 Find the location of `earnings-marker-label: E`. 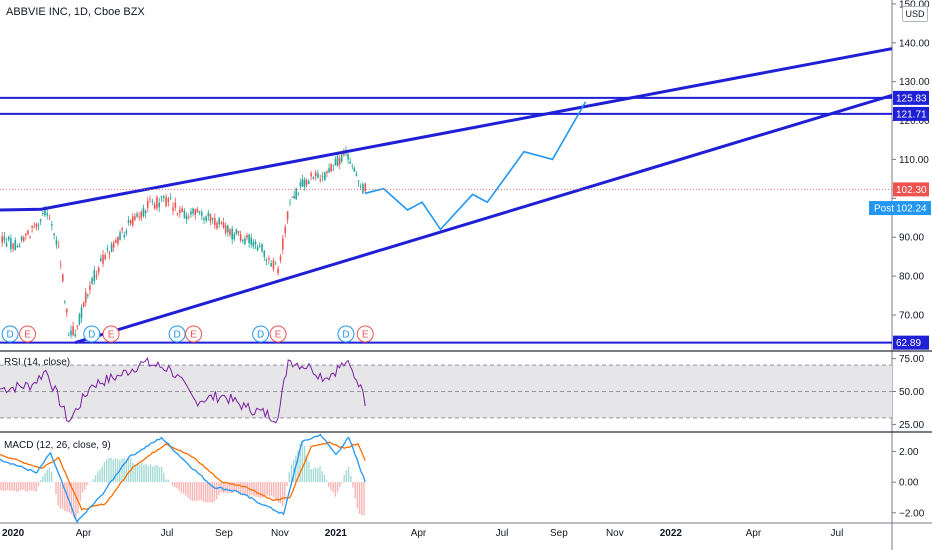

earnings-marker-label: E is located at coordinates (193, 335).